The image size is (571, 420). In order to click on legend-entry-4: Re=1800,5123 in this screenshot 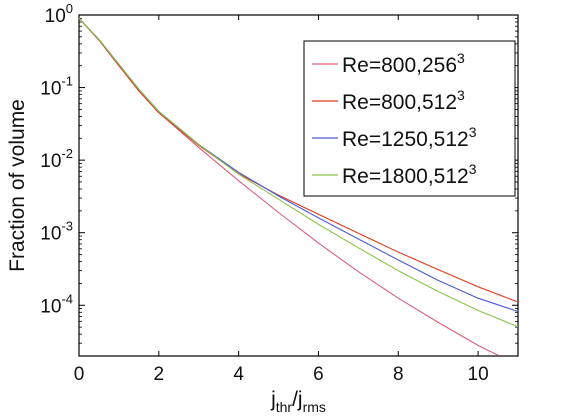, I will do `click(409, 174)`.